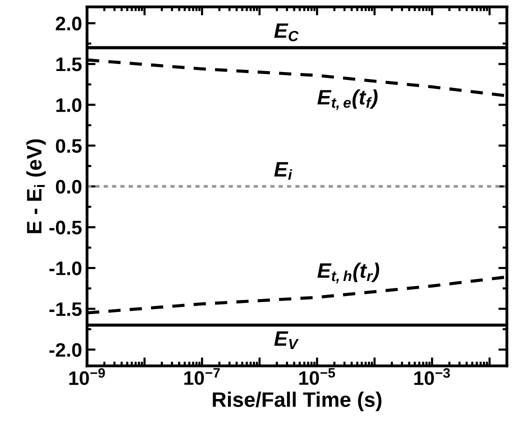 The width and height of the screenshot is (512, 431). What do you see at coordinates (69, 105) in the screenshot?
I see `y-tick-label: 1.0` at bounding box center [69, 105].